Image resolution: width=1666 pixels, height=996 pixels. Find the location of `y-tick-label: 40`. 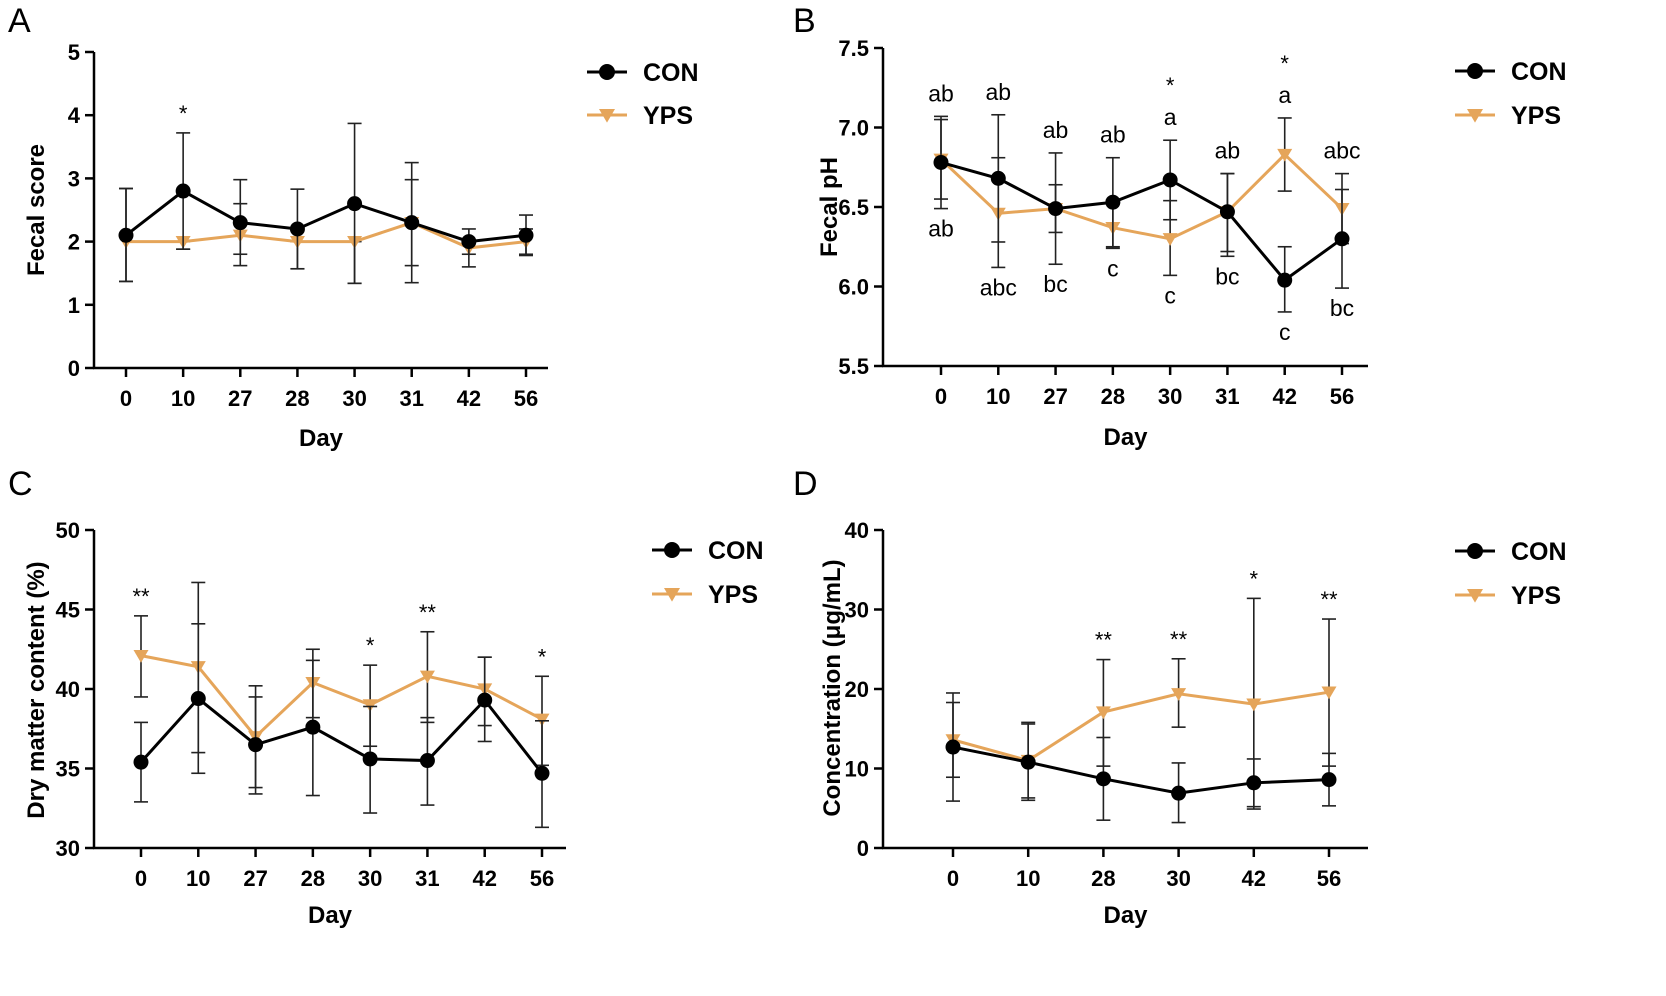

y-tick-label: 40 is located at coordinates (857, 530).